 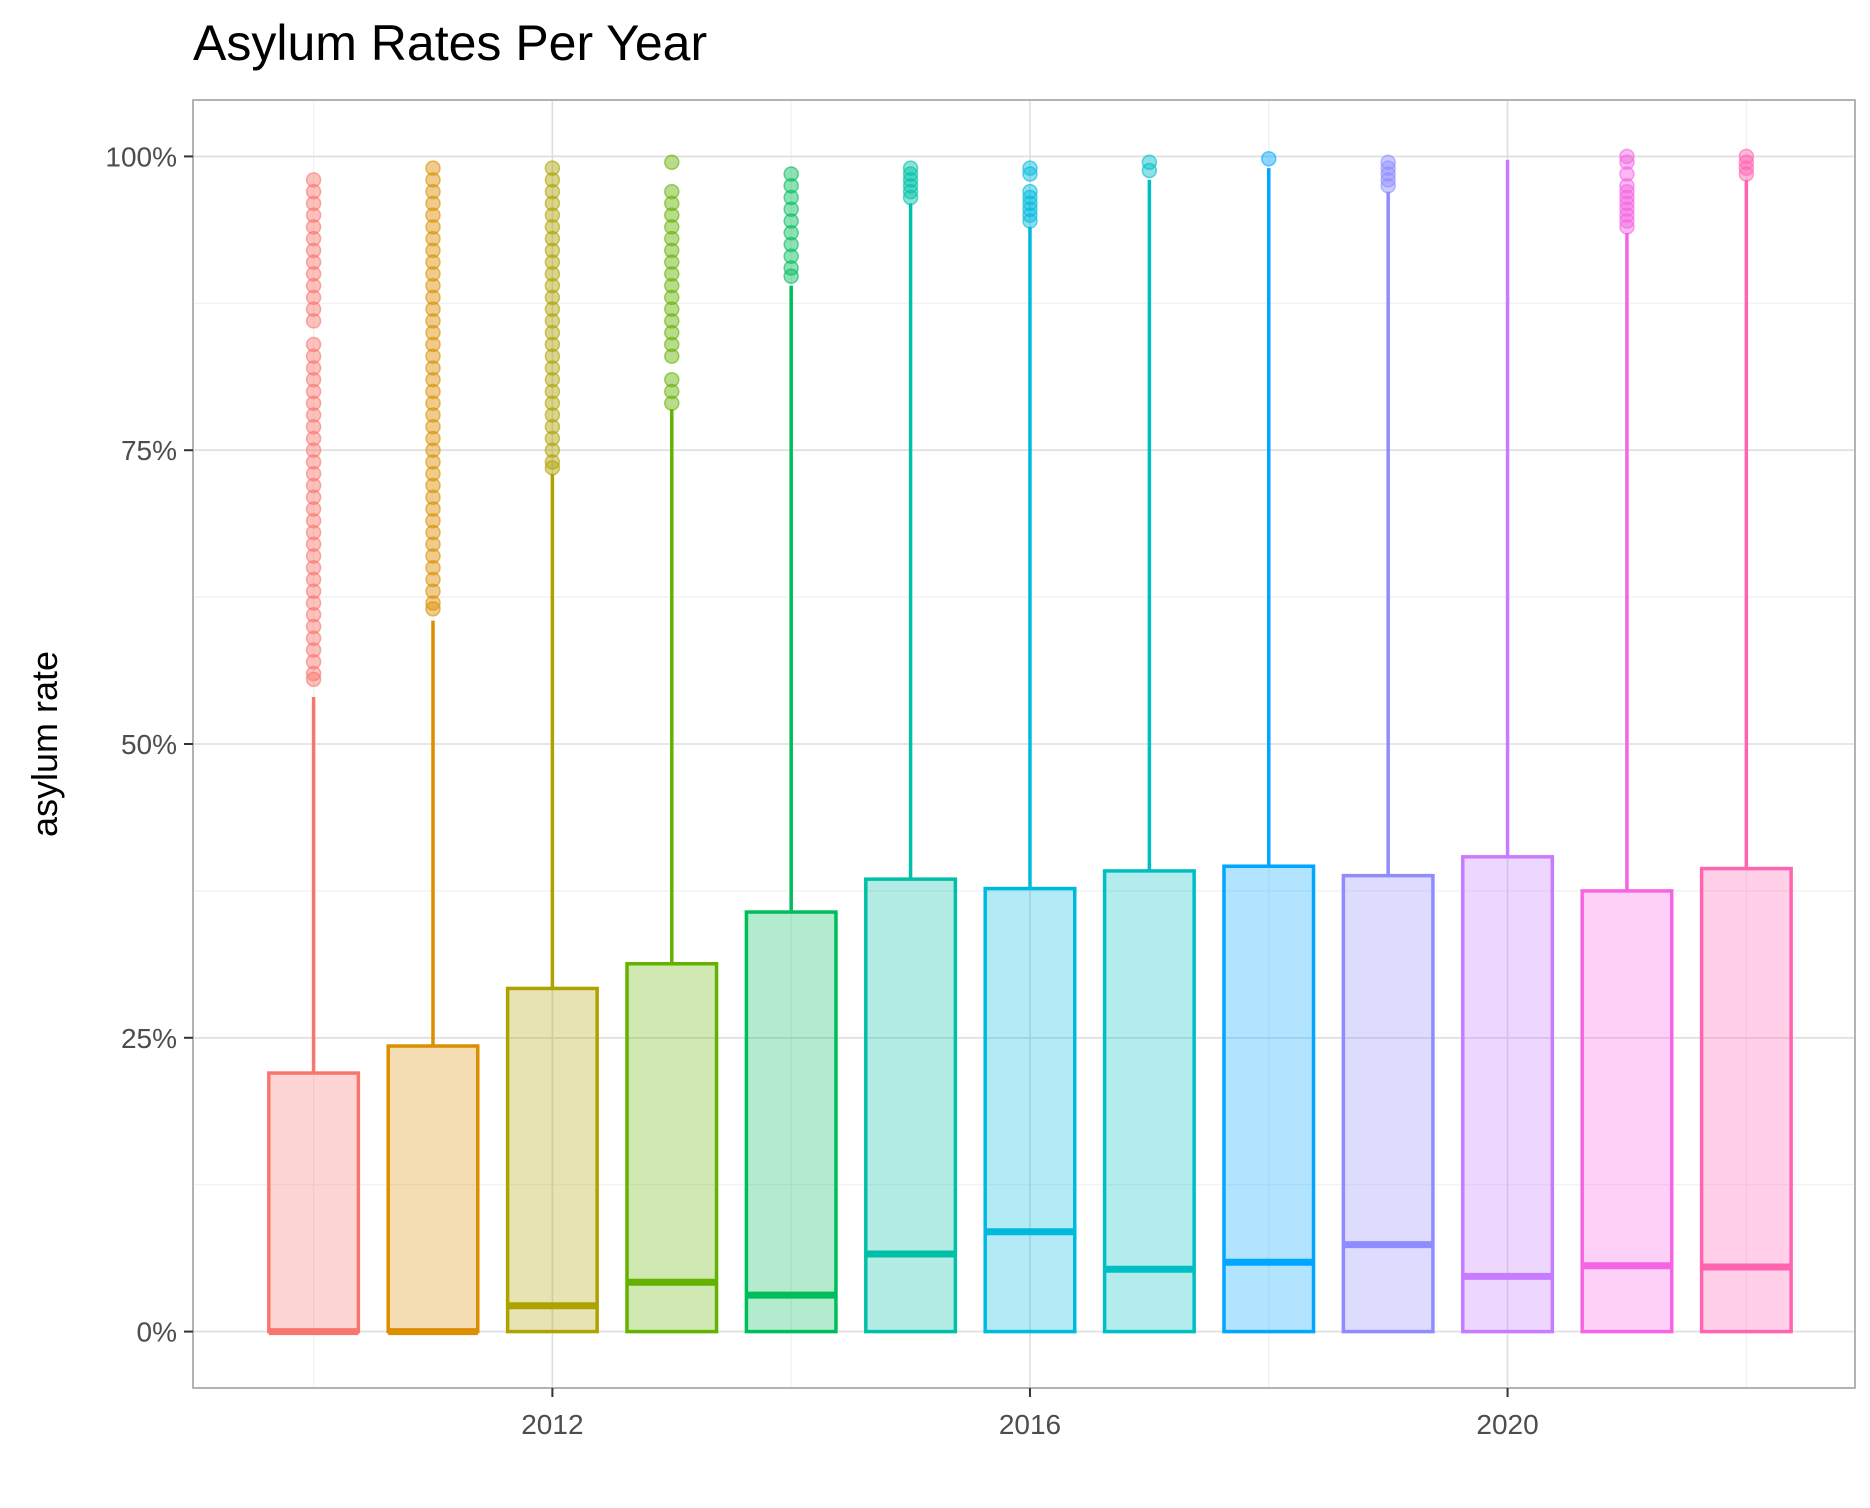 I want to click on box-body-2010, so click(x=314, y=1202).